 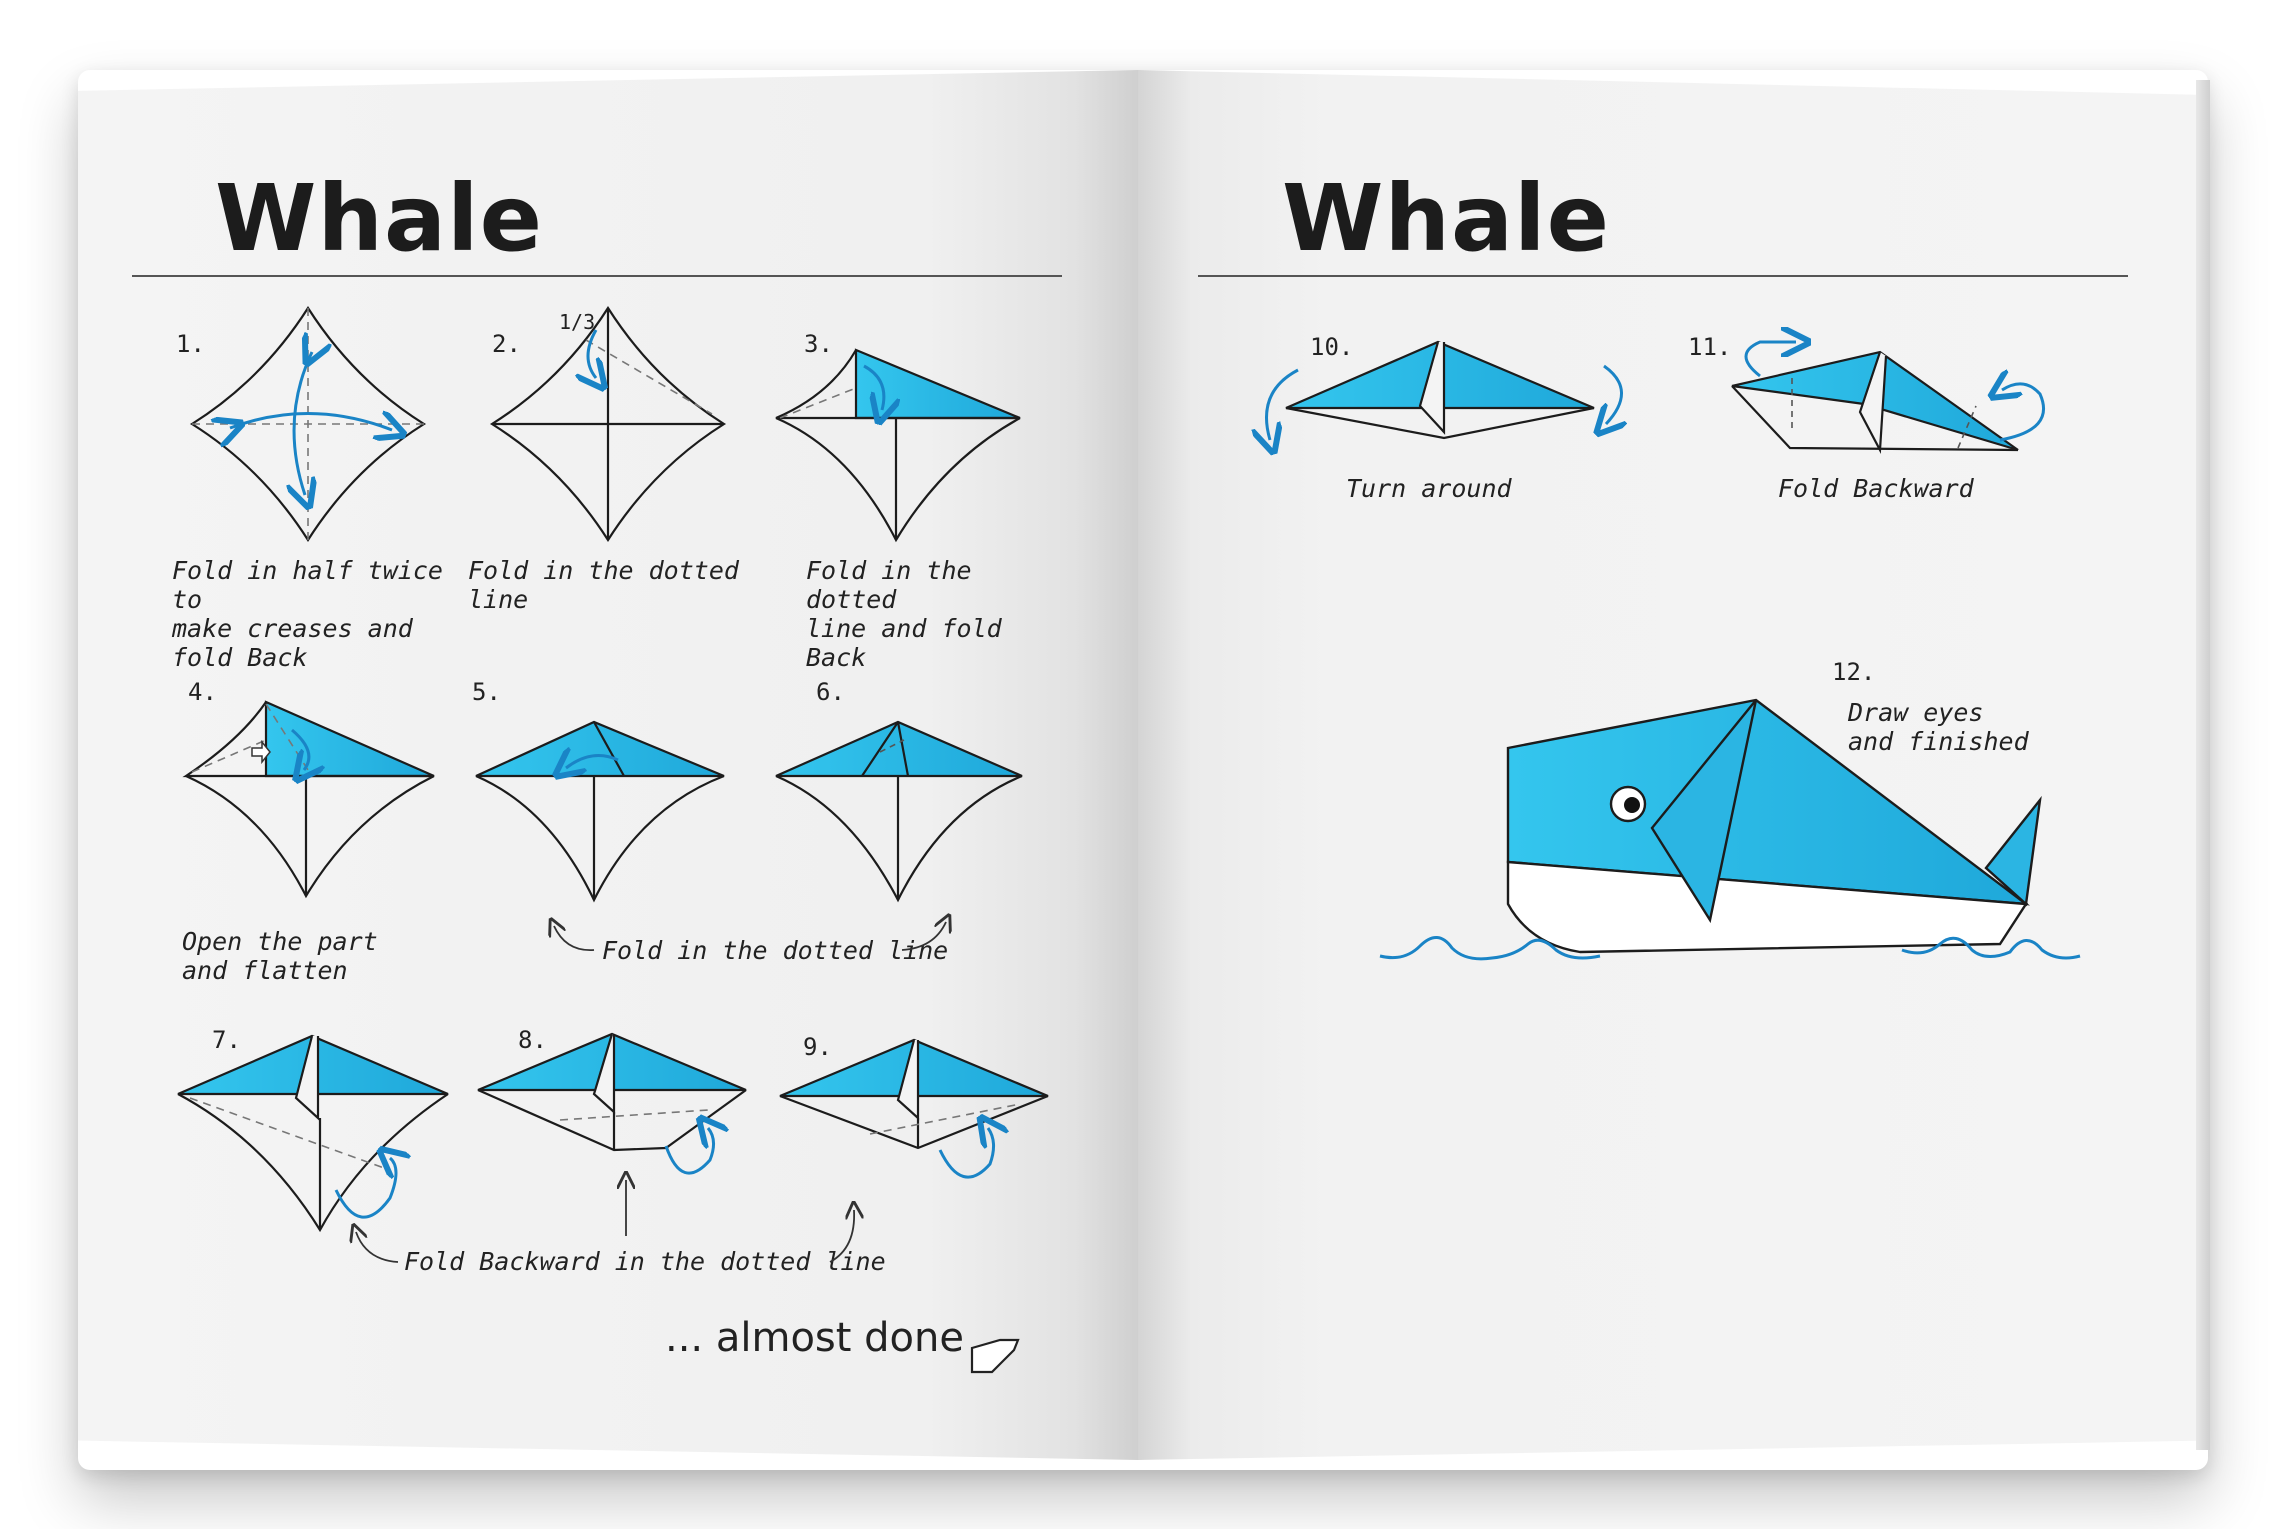 What do you see at coordinates (486, 692) in the screenshot?
I see `step-5-number: 5.` at bounding box center [486, 692].